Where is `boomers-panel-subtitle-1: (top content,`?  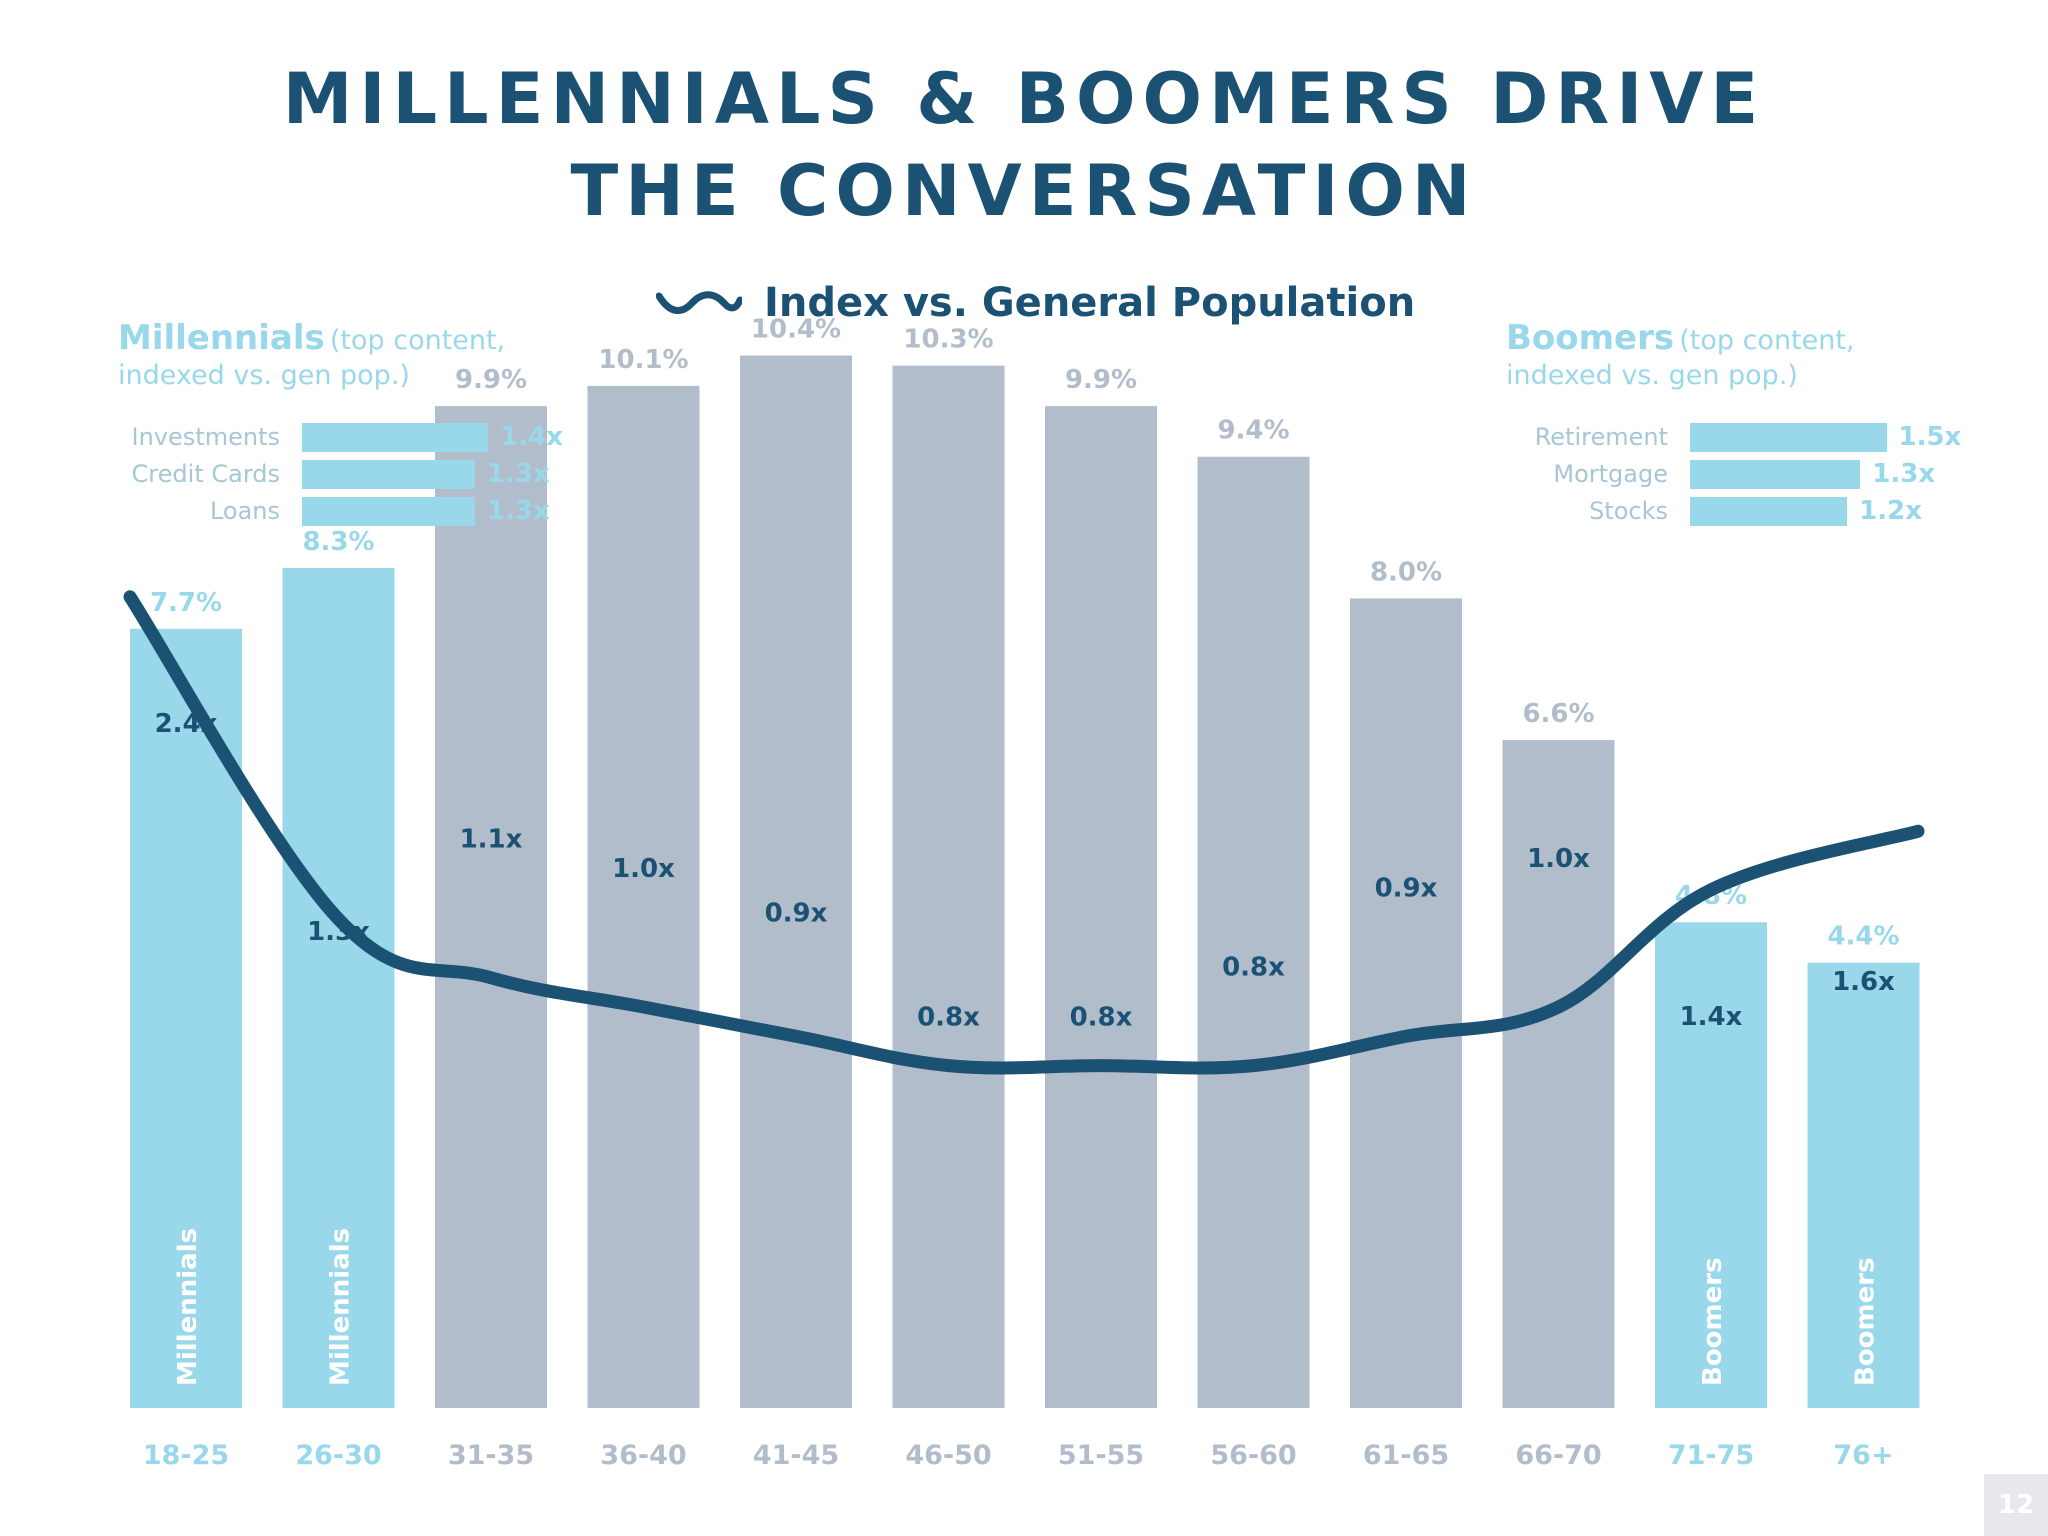
boomers-panel-subtitle-1: (top content, is located at coordinates (1767, 340).